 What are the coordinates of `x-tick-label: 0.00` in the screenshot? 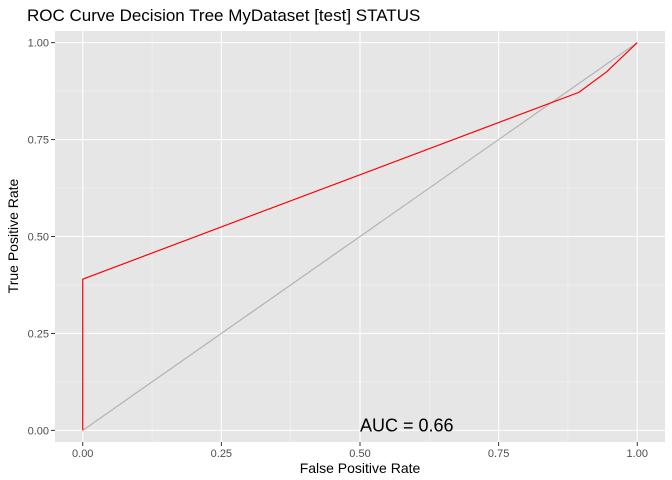 It's located at (82, 454).